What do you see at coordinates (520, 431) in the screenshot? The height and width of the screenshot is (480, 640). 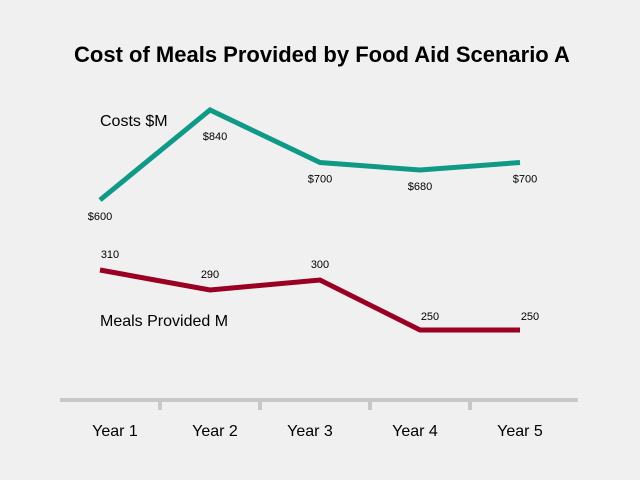 I see `x-tick-label: Year 5` at bounding box center [520, 431].